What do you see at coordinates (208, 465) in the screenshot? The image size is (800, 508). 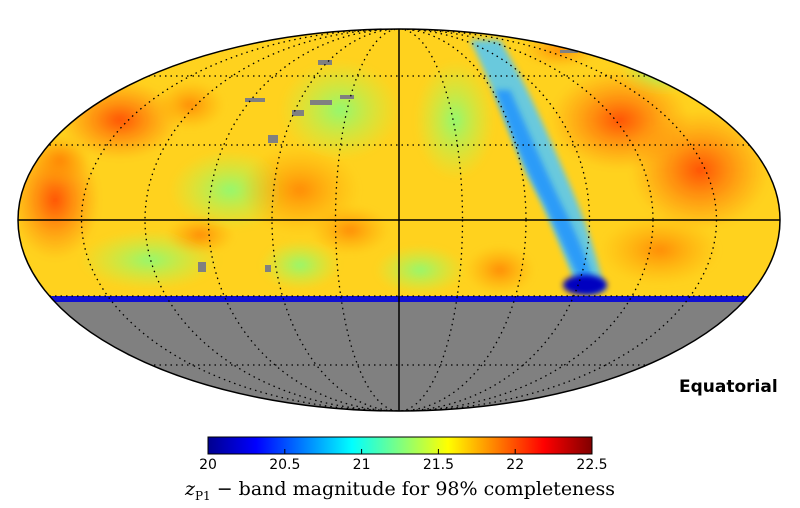 I see `colorbar-tick-label: 20` at bounding box center [208, 465].